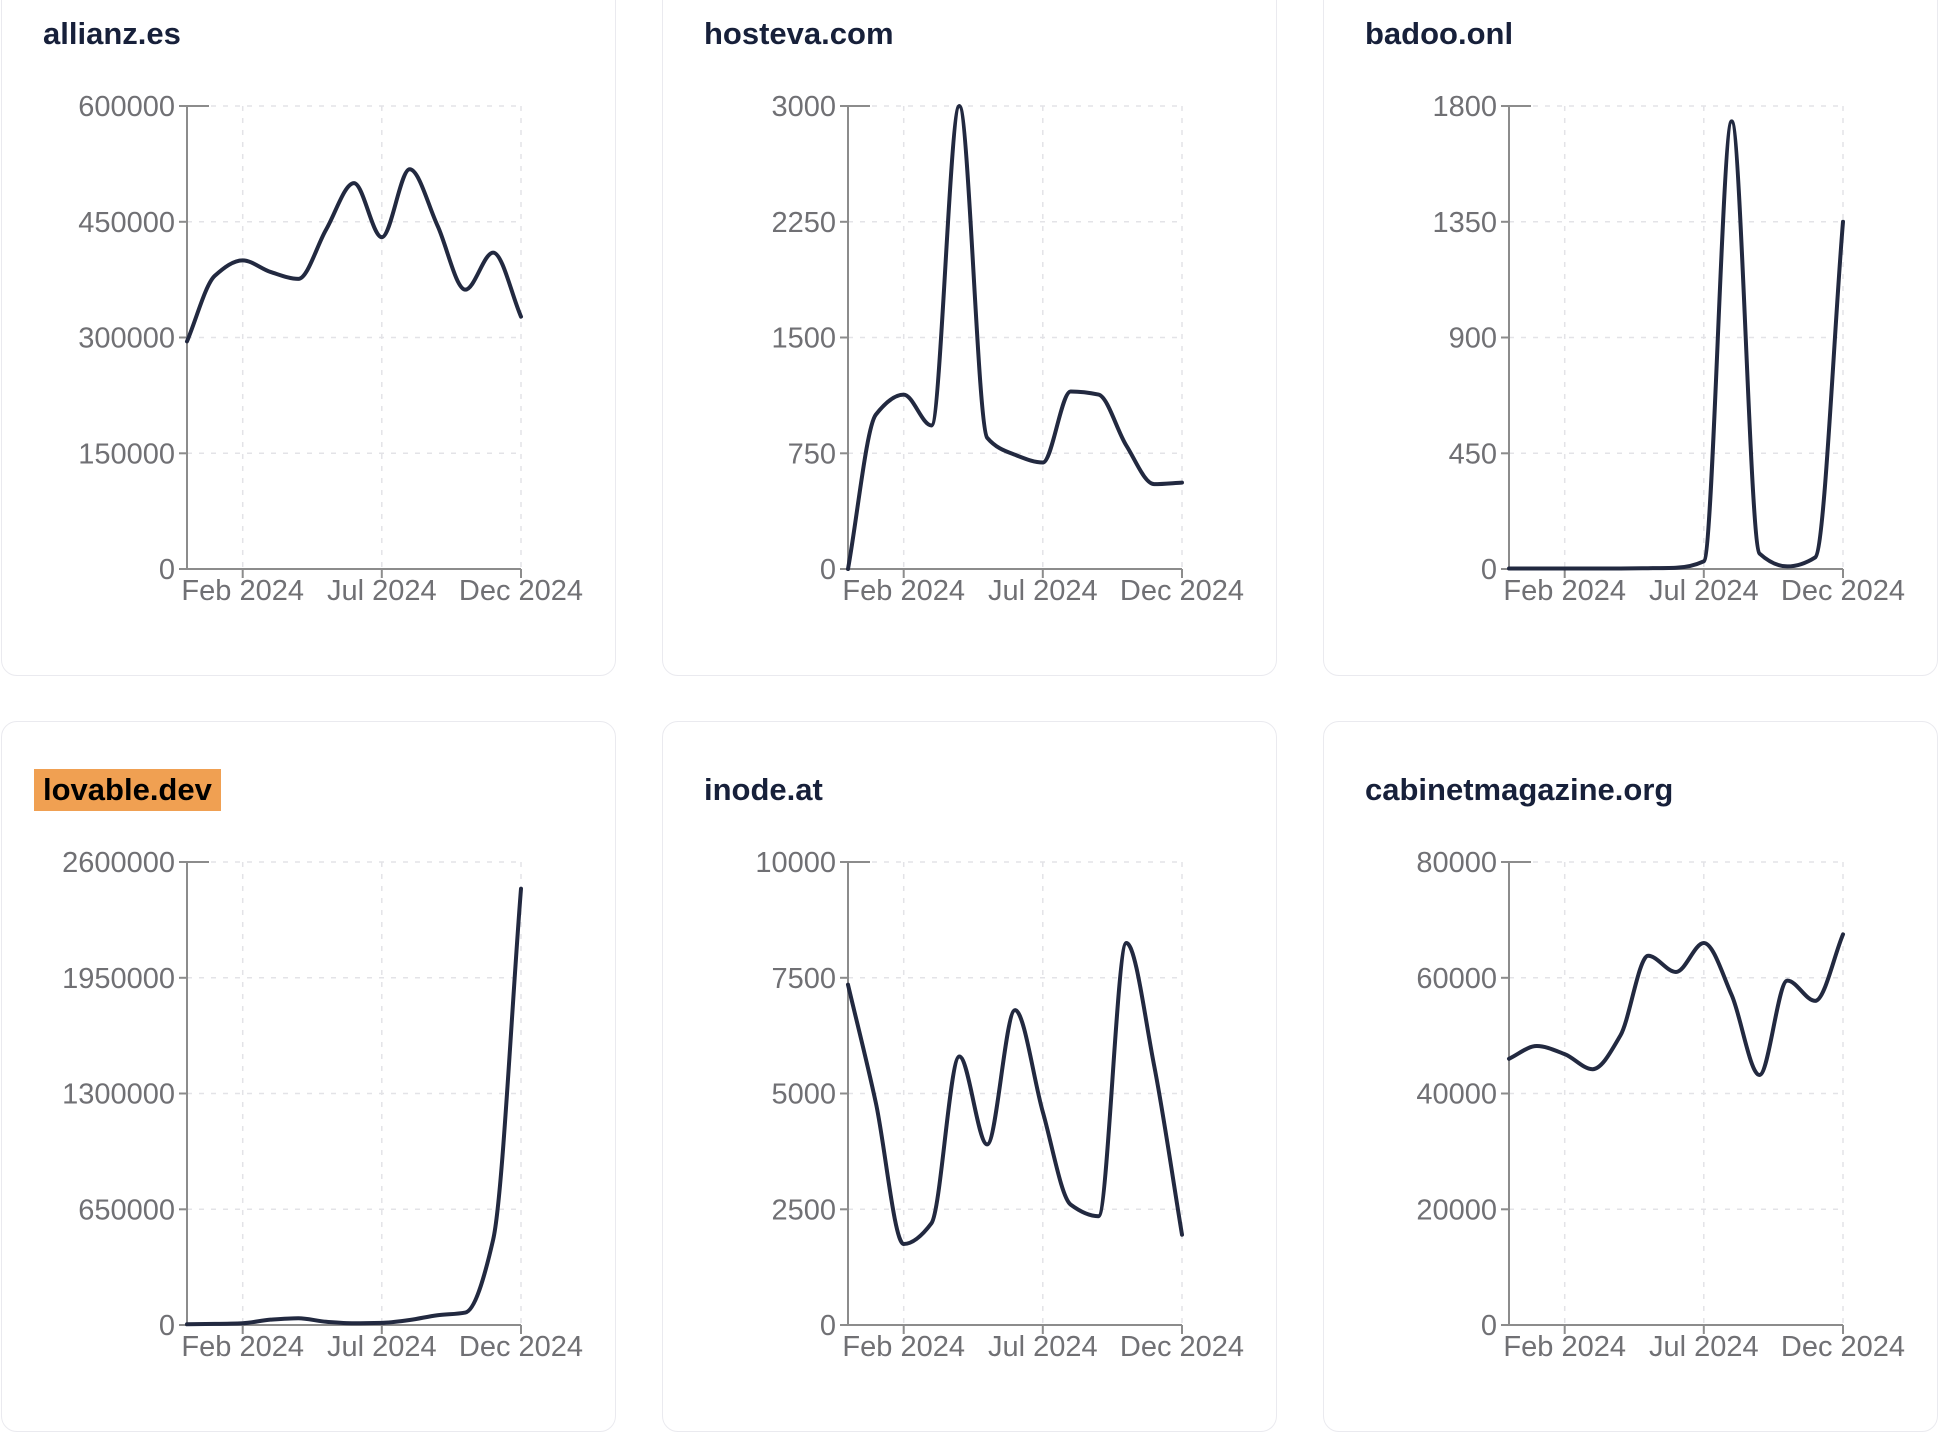  What do you see at coordinates (126, 223) in the screenshot?
I see `svg-text: 450000` at bounding box center [126, 223].